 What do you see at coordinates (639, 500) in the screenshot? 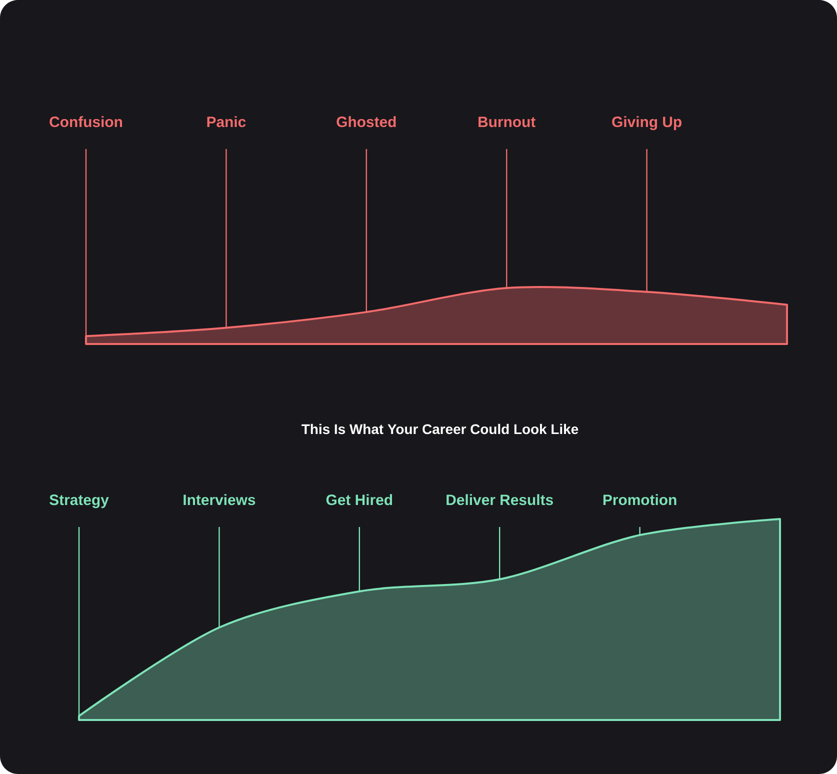
I see `x-tick-label: Promotion` at bounding box center [639, 500].